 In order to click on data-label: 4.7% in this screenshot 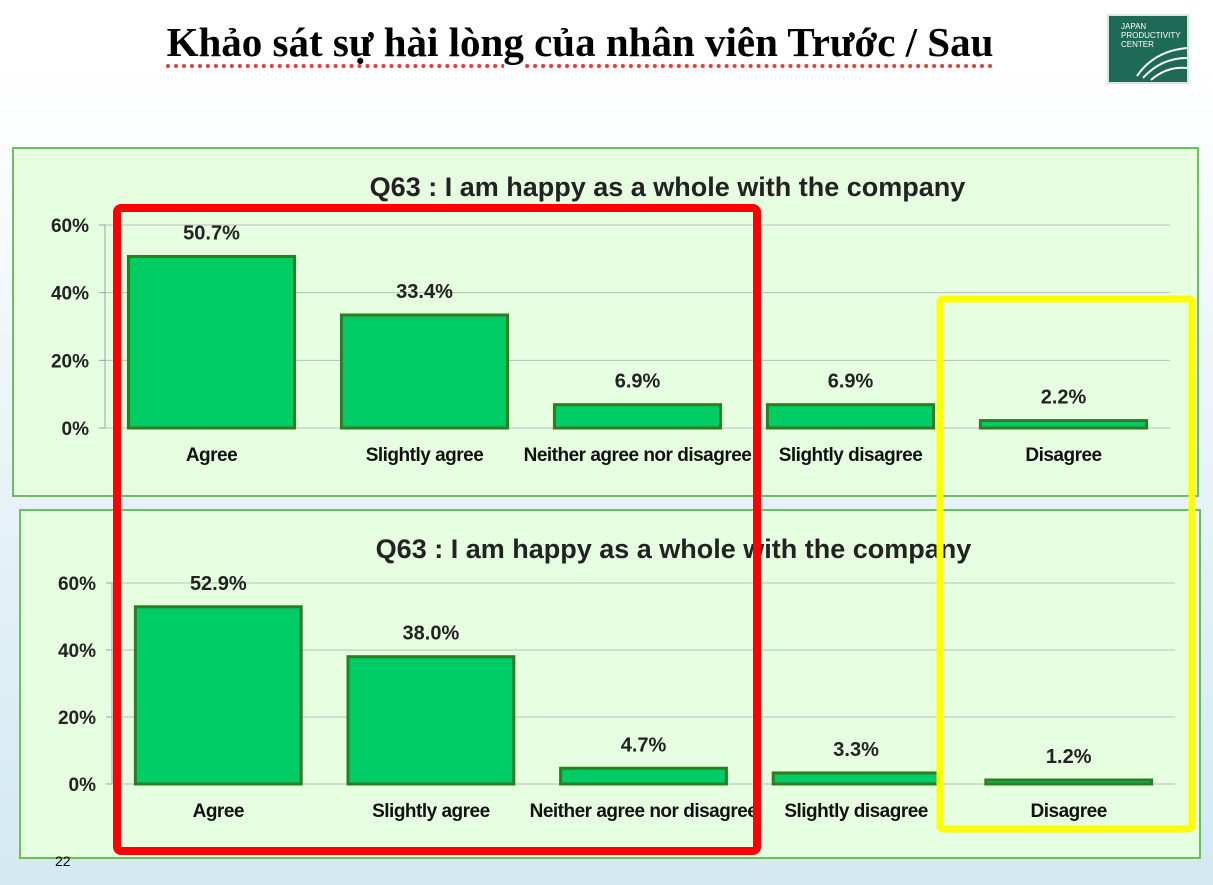, I will do `click(644, 745)`.